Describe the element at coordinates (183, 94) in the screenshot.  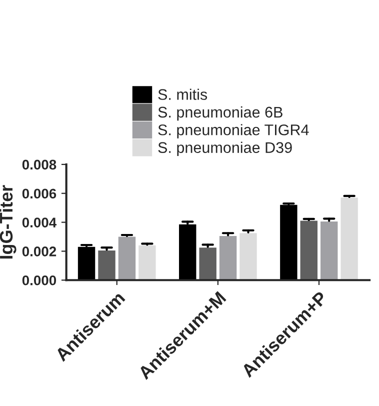
I see `legend-label: S. mitis` at that location.